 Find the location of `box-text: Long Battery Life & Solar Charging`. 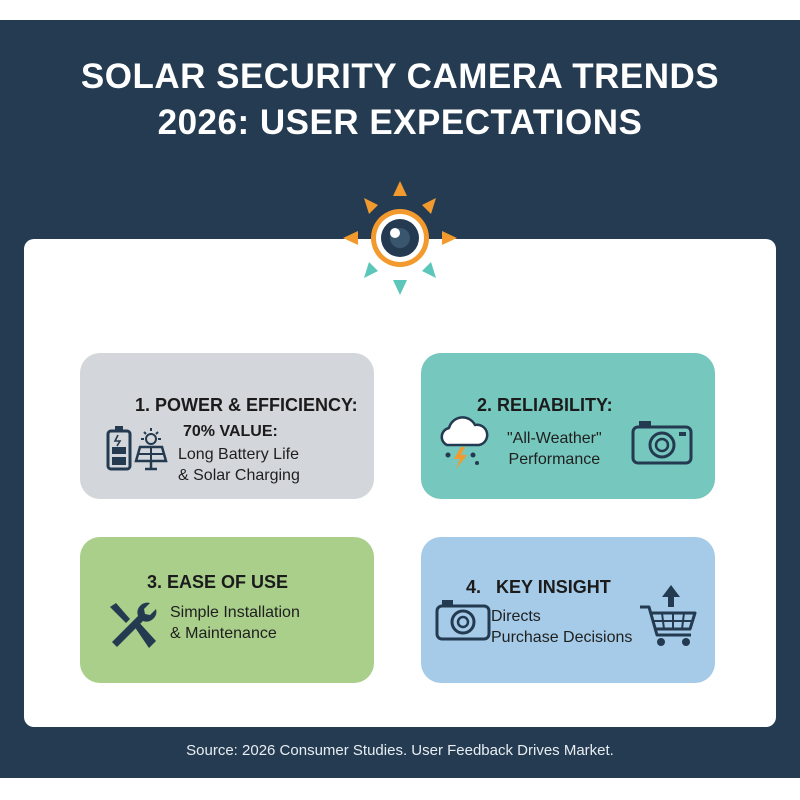

box-text: Long Battery Life & Solar Charging is located at coordinates (239, 465).